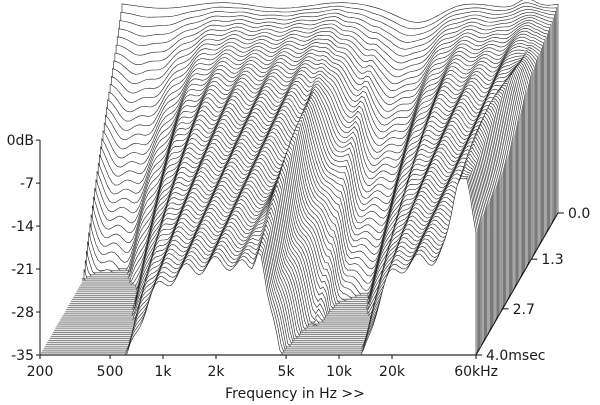  What do you see at coordinates (579, 214) in the screenshot?
I see `t-tick-label: 0.0` at bounding box center [579, 214].